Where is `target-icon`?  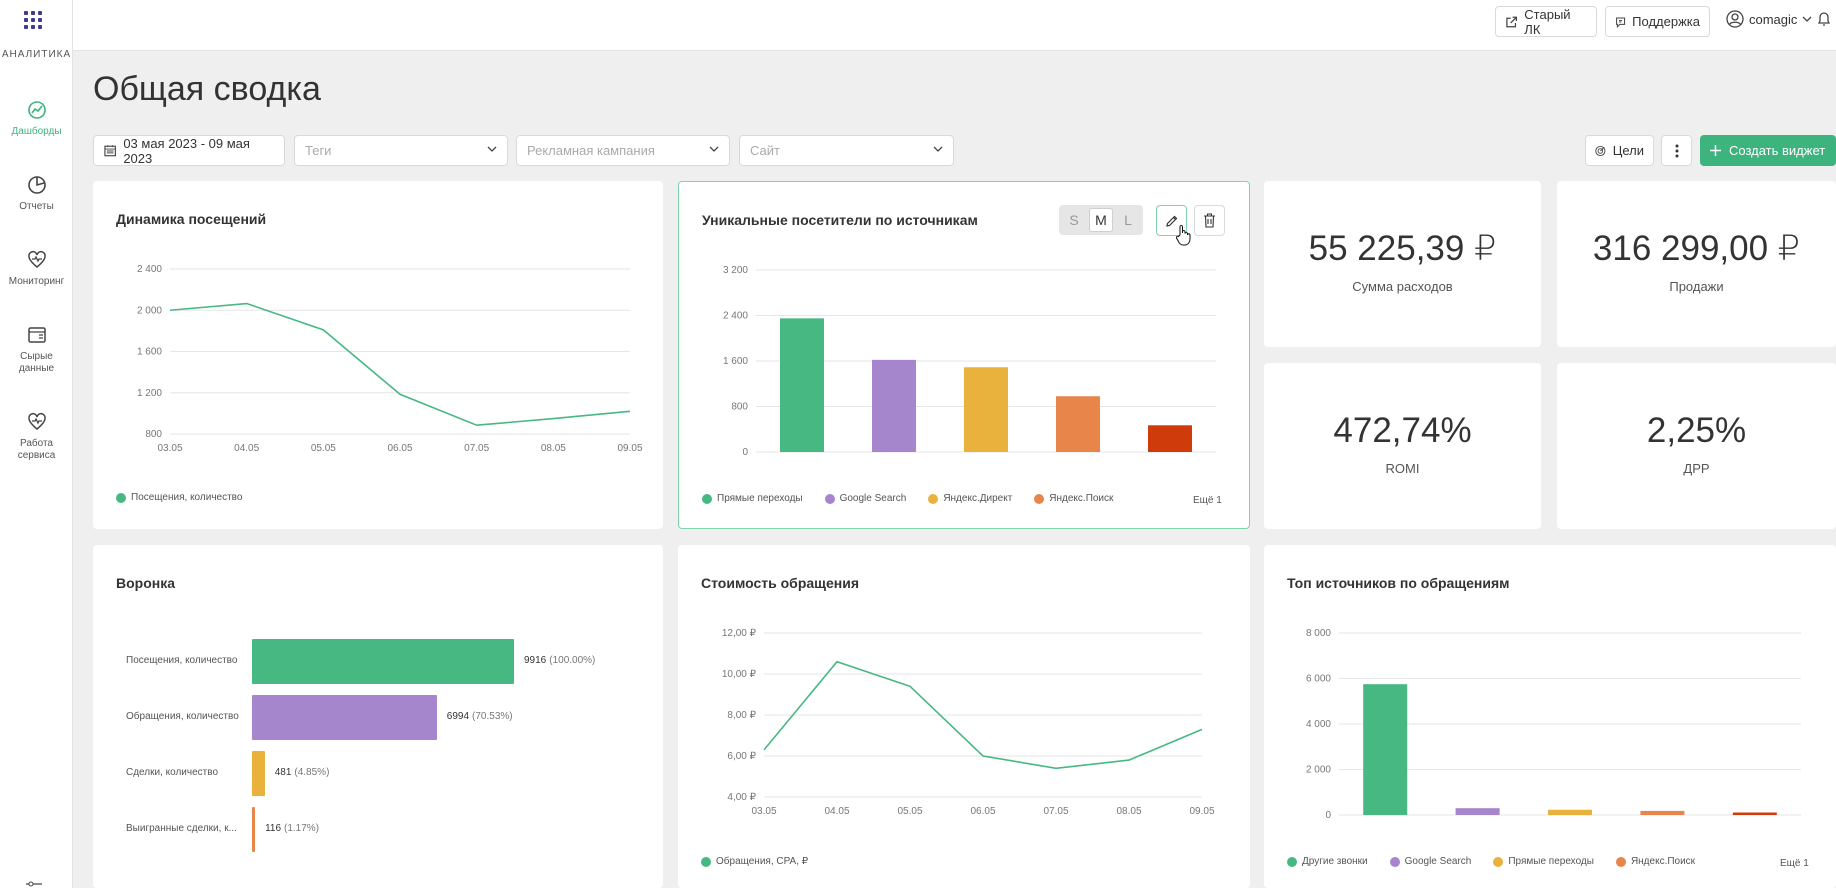 target-icon is located at coordinates (1600, 150).